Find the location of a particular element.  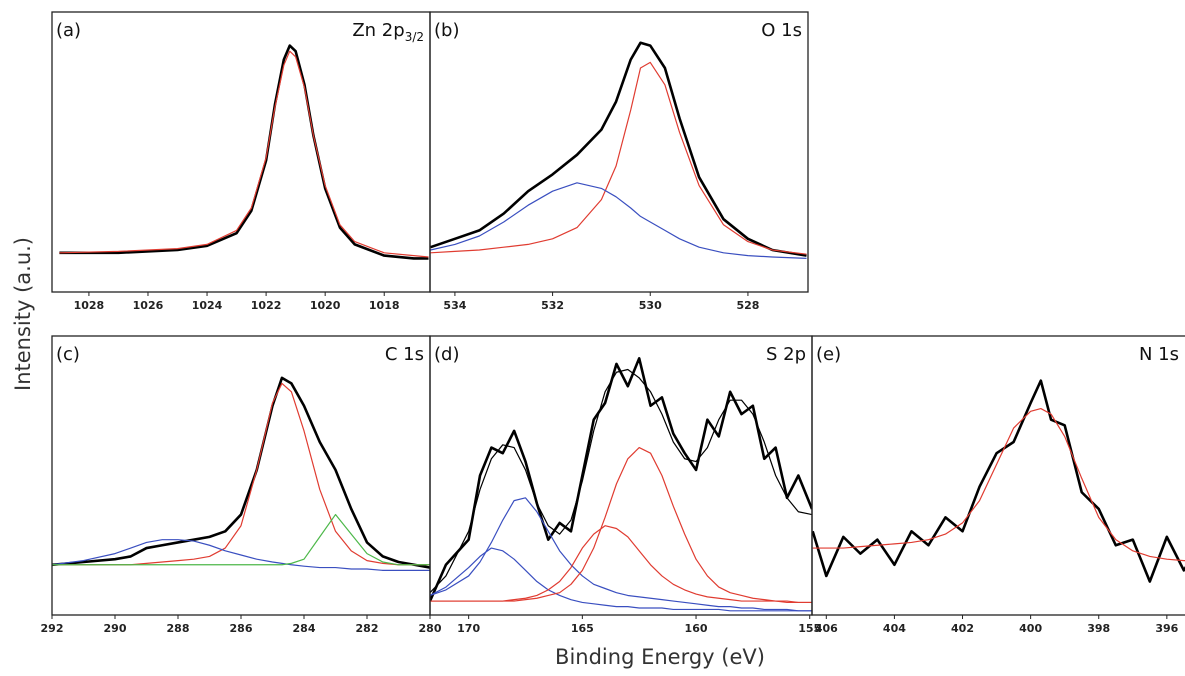

panel-label: (e) is located at coordinates (828, 354).